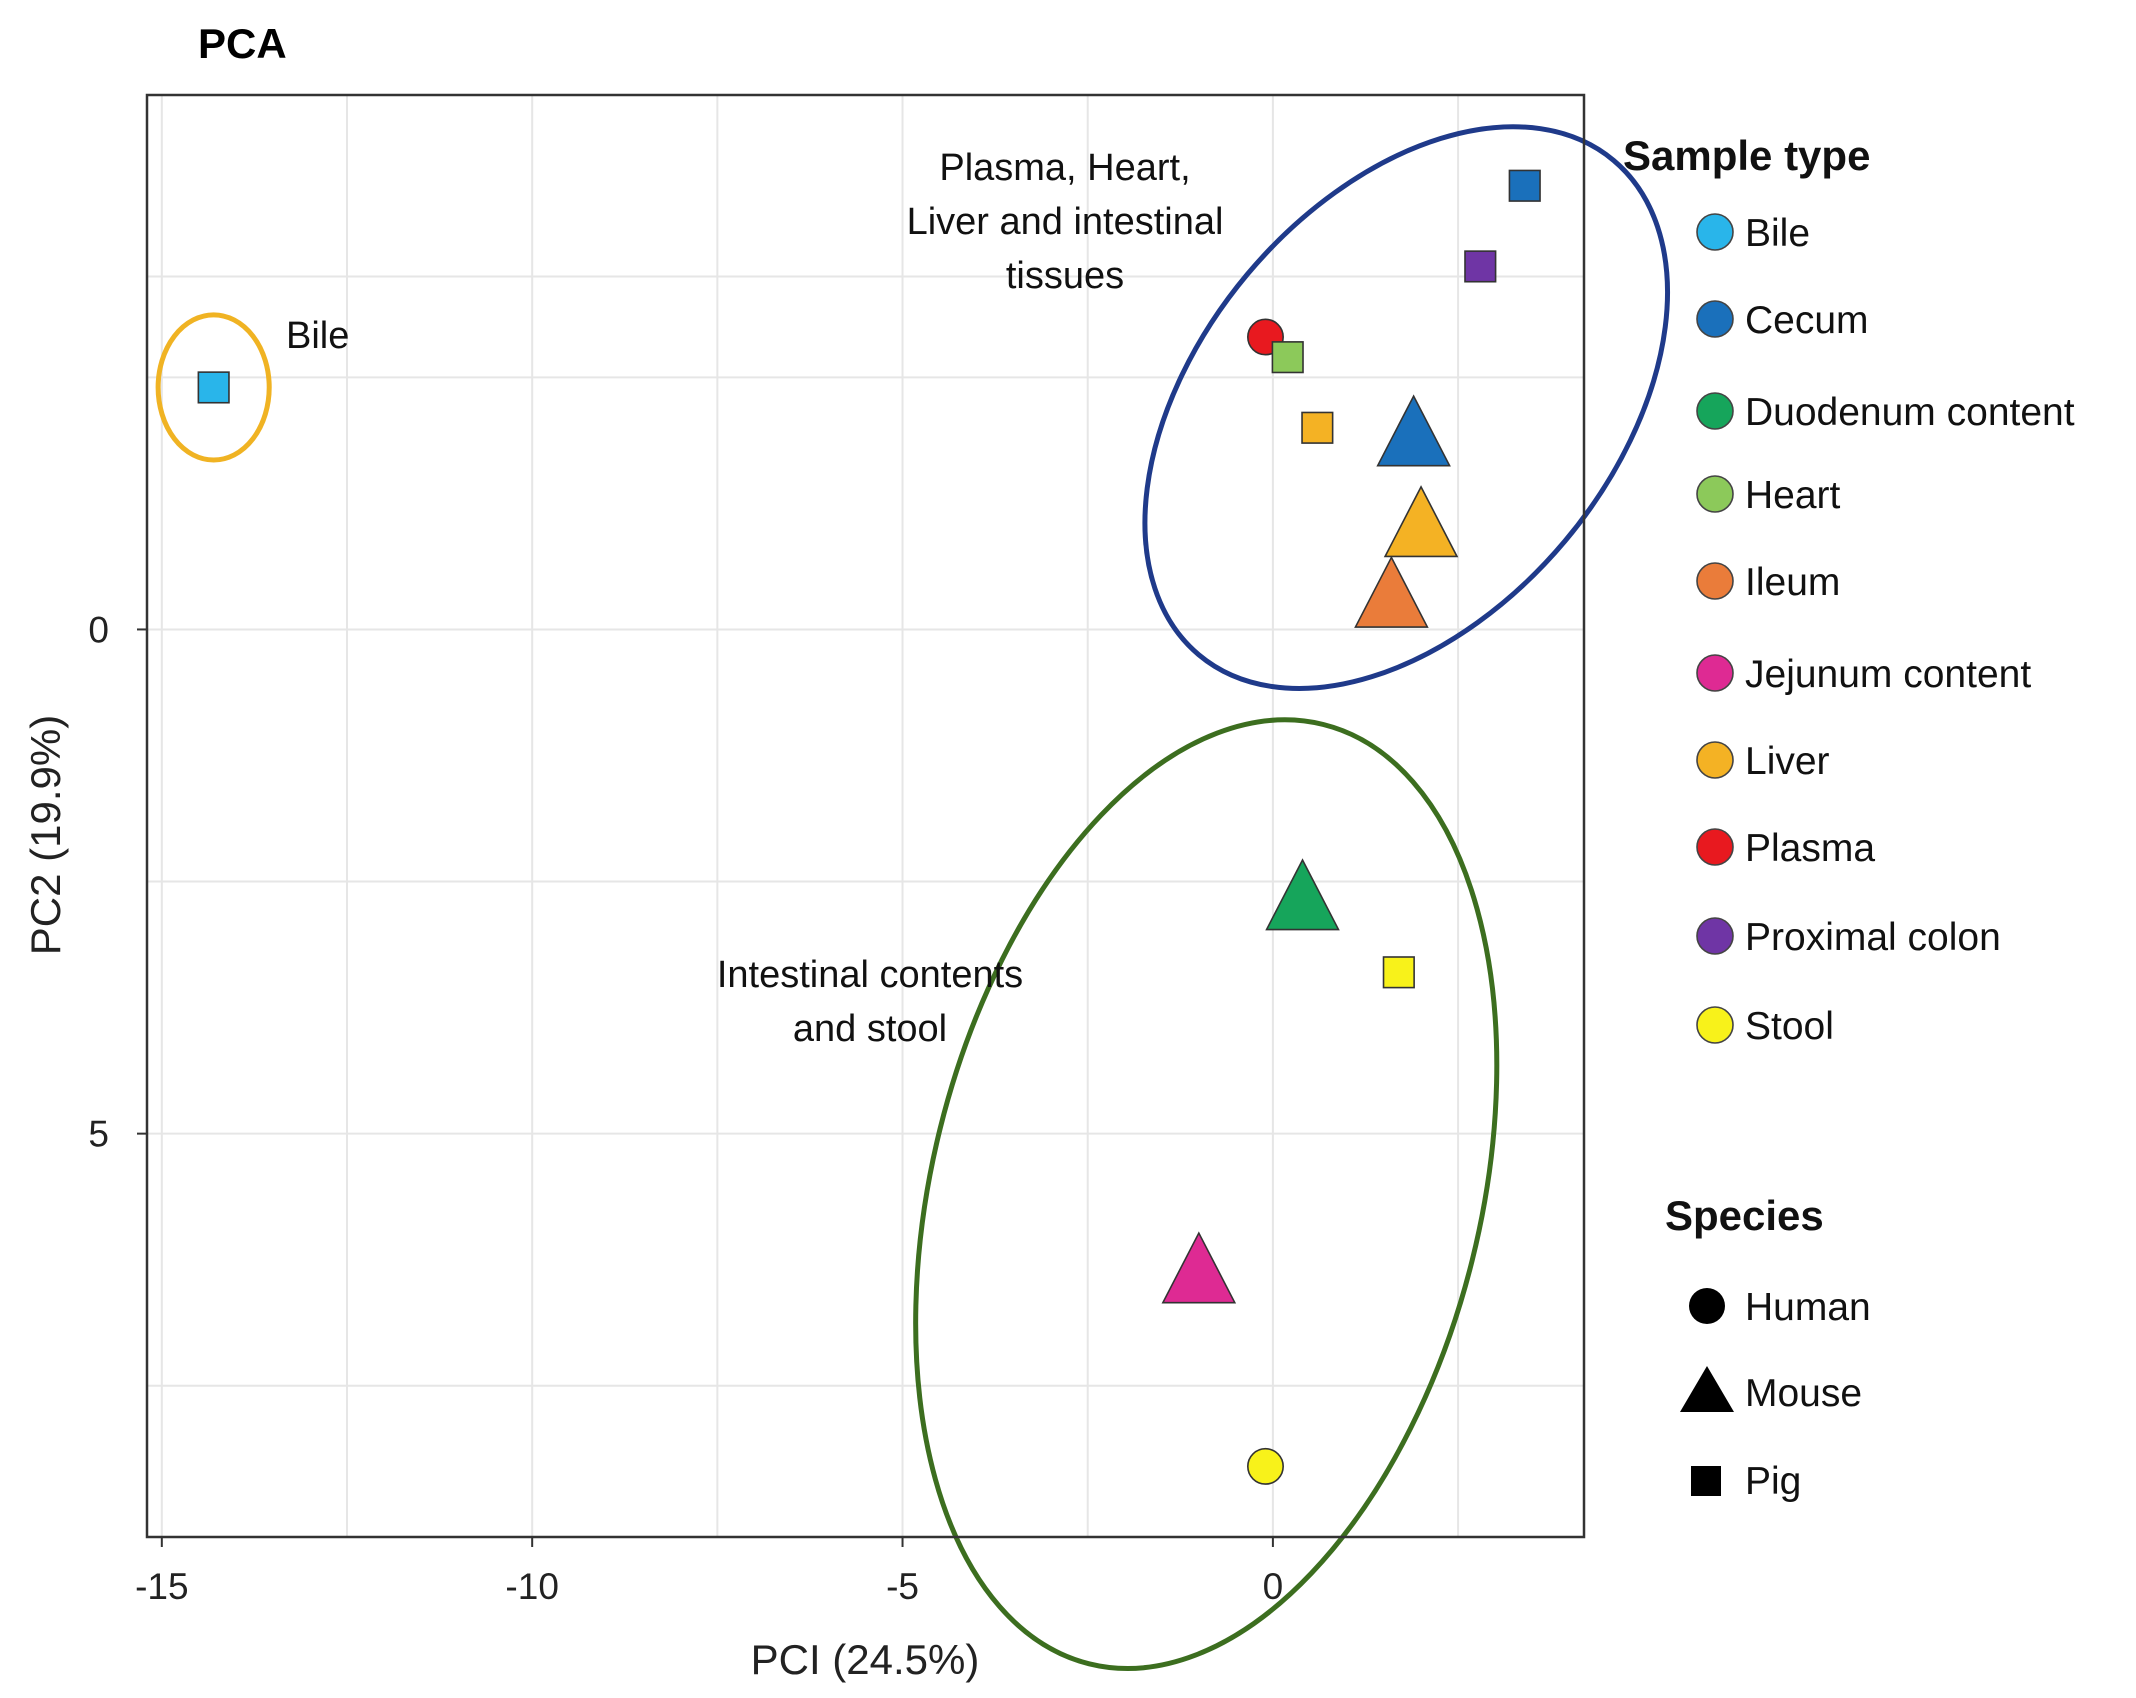 The width and height of the screenshot is (2136, 1698). I want to click on legend-label-human: Human, so click(1808, 1307).